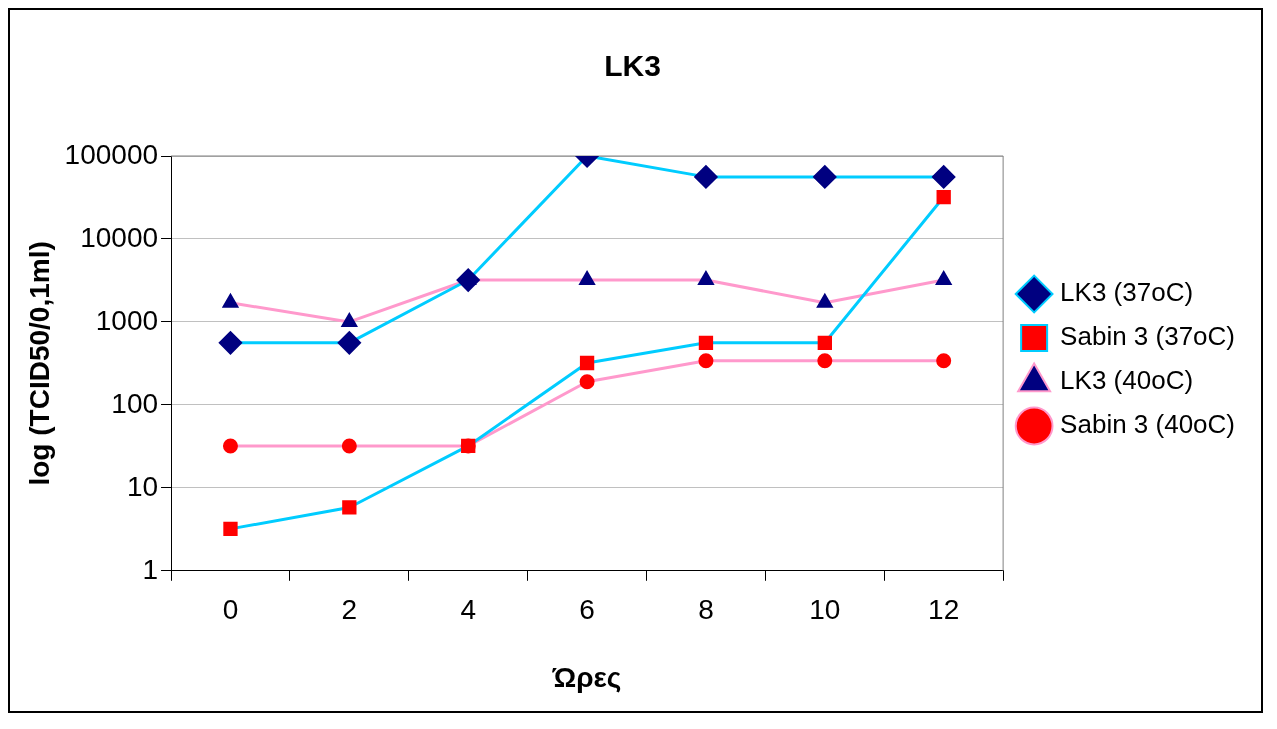  I want to click on x-tick-label: 4, so click(468, 610).